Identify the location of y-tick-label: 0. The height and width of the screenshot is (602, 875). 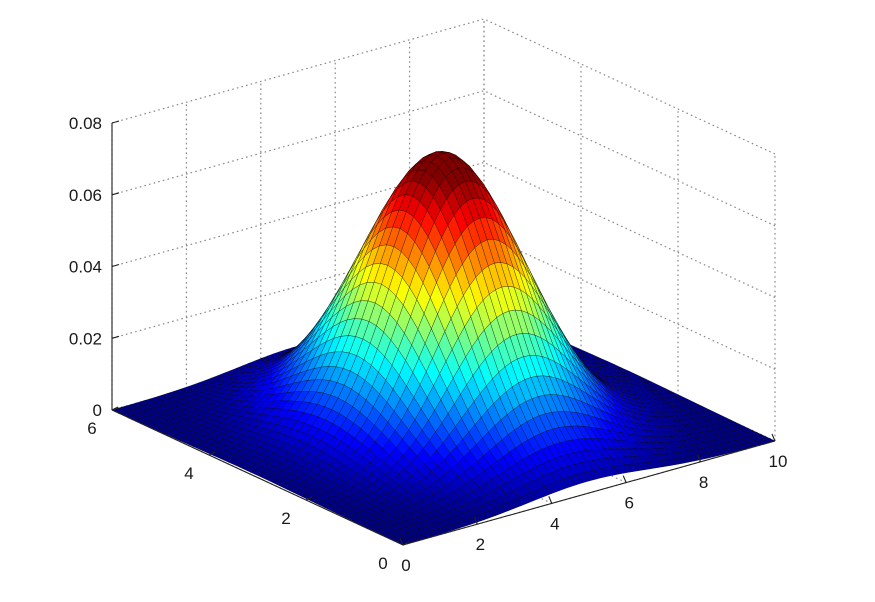
(382, 563).